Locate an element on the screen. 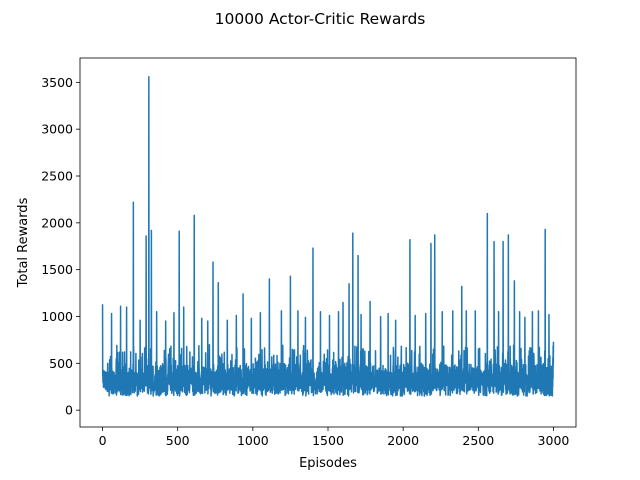  x-axis: 0 500 1000 1500 2000 2500 3000 is located at coordinates (334, 437).